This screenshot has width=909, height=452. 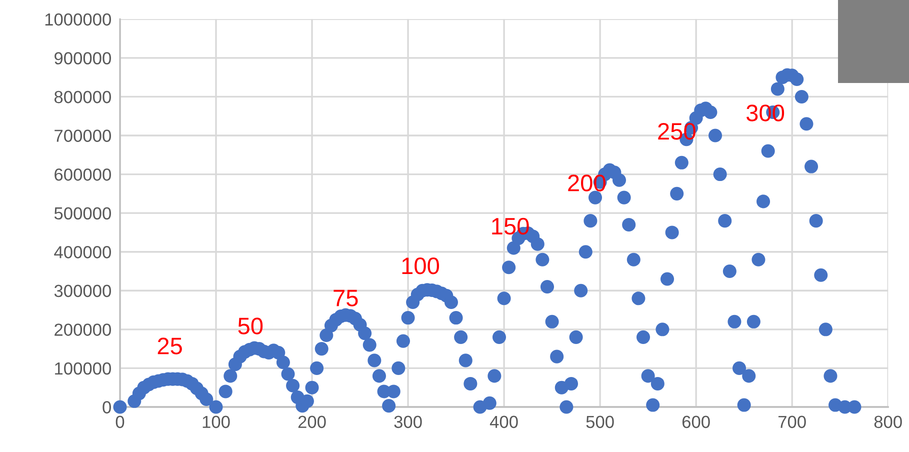 I want to click on y-tick-label: 300000, so click(x=82, y=291).